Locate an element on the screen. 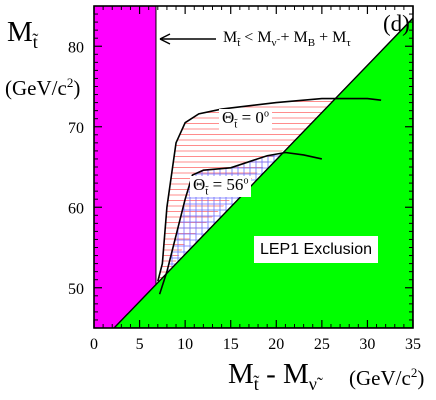  theta-zero-label: Θt̃ = 0o is located at coordinates (245, 120).